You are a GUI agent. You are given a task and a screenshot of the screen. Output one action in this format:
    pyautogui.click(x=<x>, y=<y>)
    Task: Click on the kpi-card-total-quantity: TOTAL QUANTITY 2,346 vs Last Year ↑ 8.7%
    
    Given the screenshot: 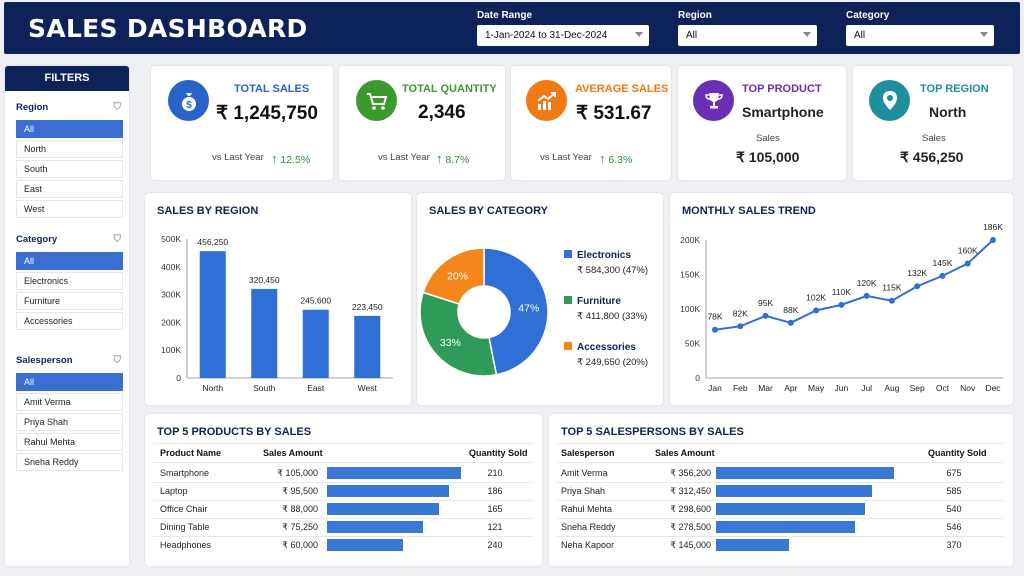 What is the action you would take?
    pyautogui.click(x=422, y=123)
    